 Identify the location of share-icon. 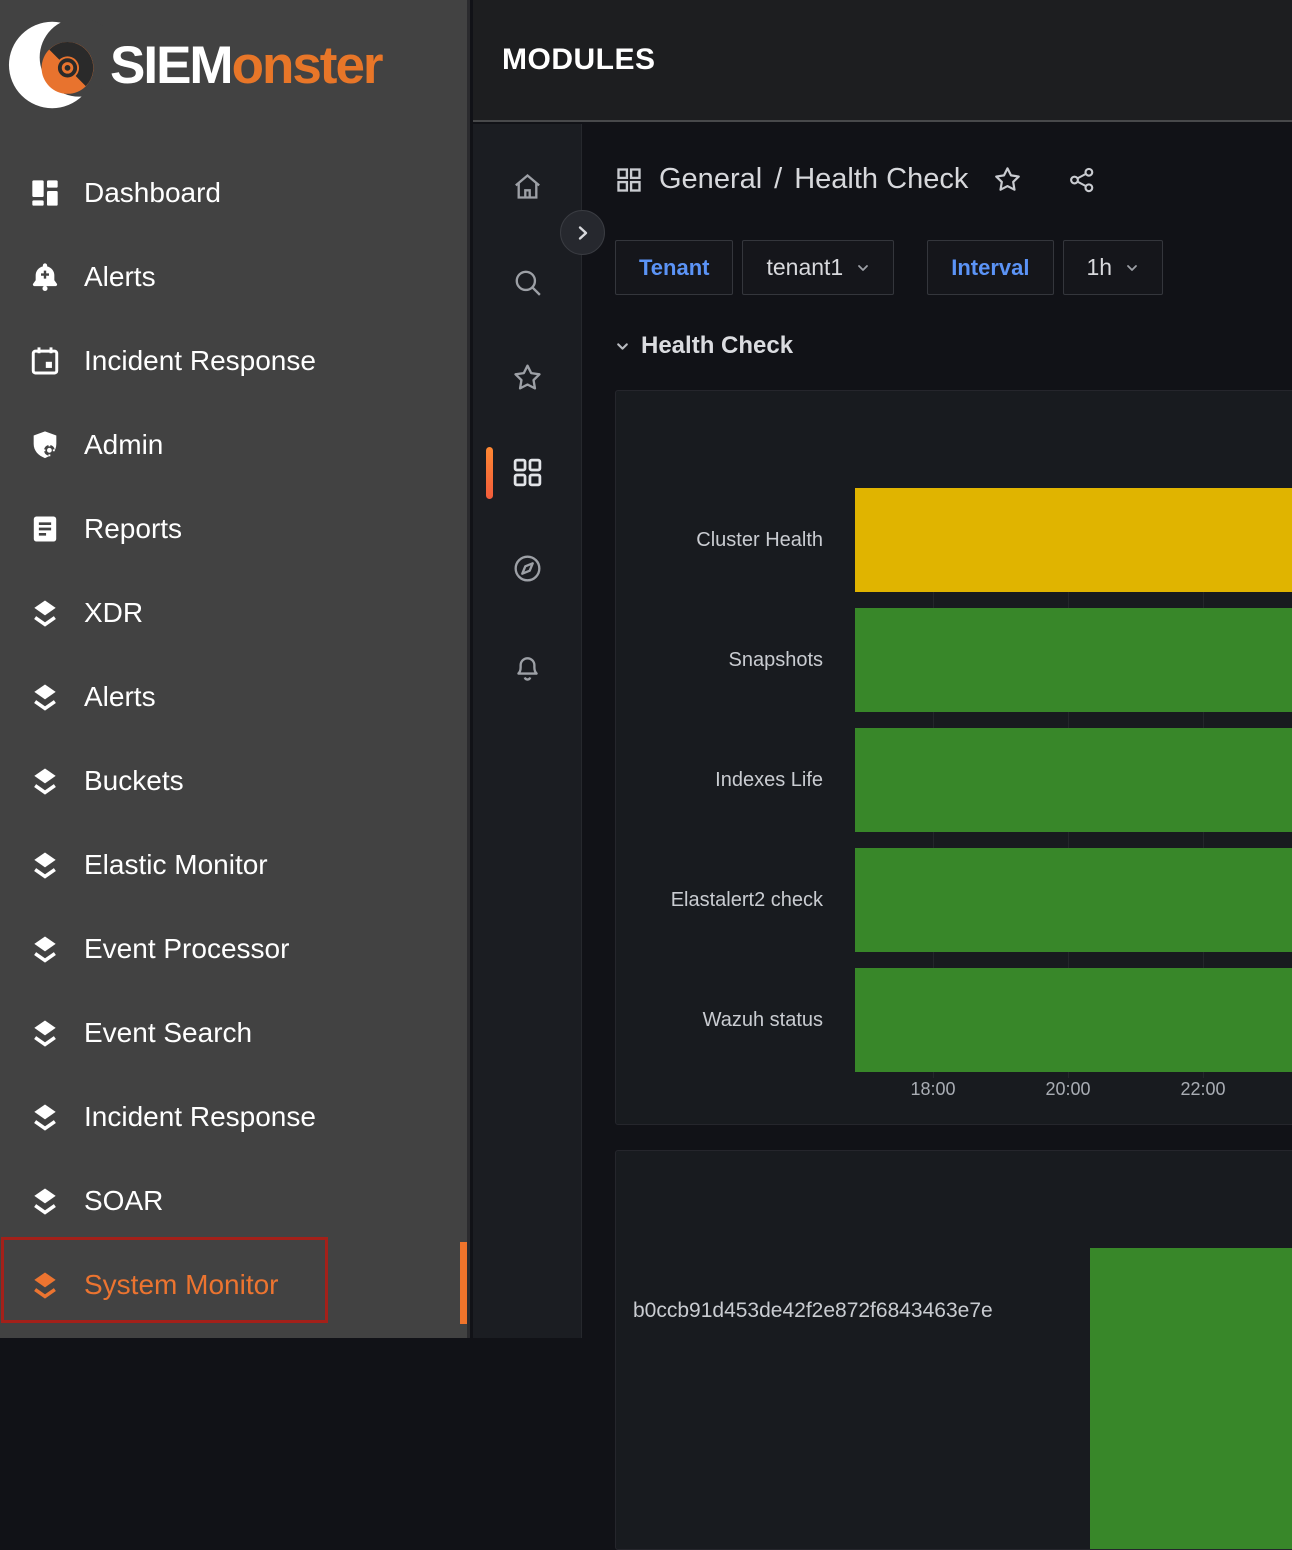
(1082, 180).